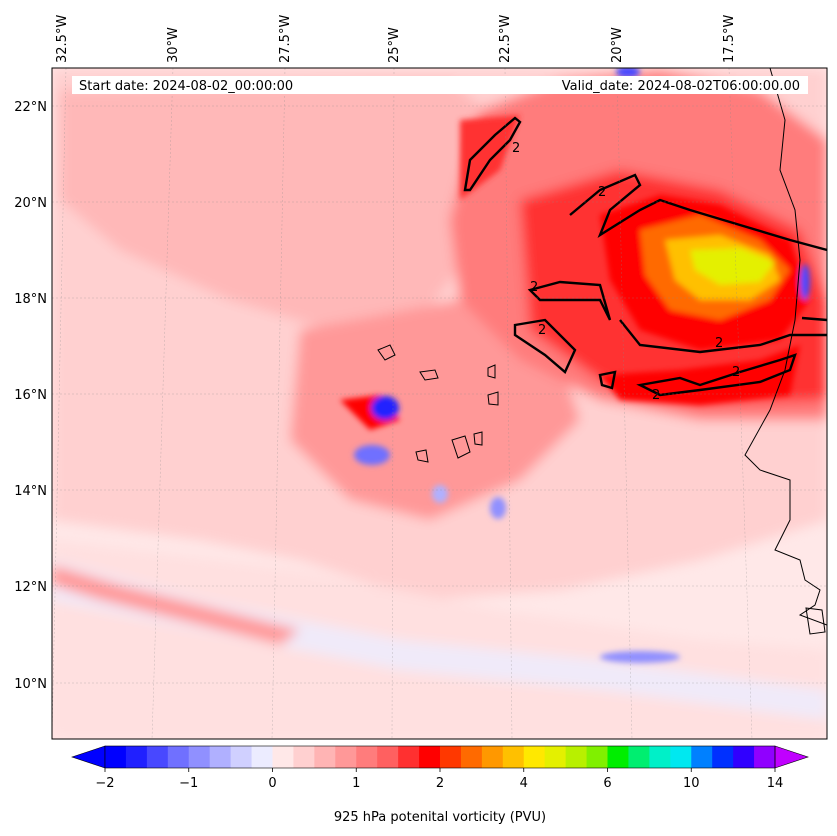  Describe the element at coordinates (30, 684) in the screenshot. I see `lat-label: 10°N` at that location.